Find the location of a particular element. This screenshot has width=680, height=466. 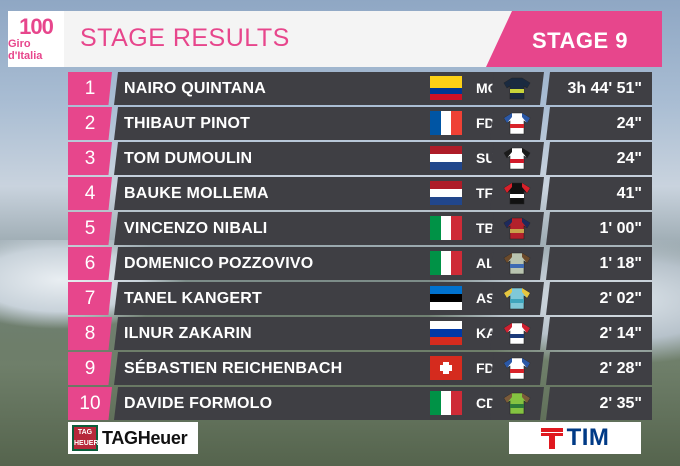

time-cell: 2' 14" is located at coordinates (599, 333).